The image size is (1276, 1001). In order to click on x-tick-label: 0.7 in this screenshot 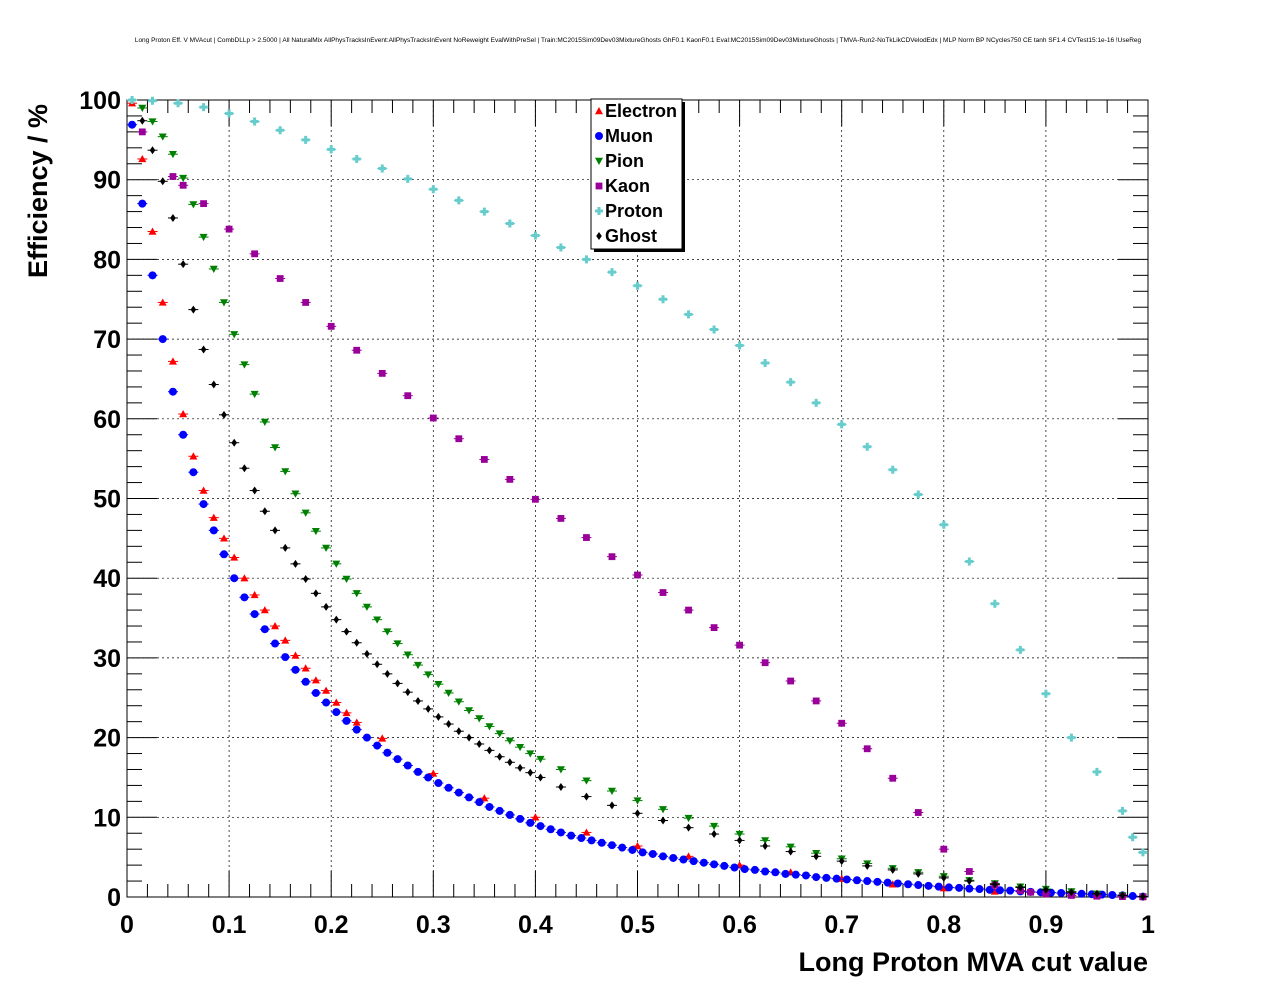, I will do `click(841, 925)`.